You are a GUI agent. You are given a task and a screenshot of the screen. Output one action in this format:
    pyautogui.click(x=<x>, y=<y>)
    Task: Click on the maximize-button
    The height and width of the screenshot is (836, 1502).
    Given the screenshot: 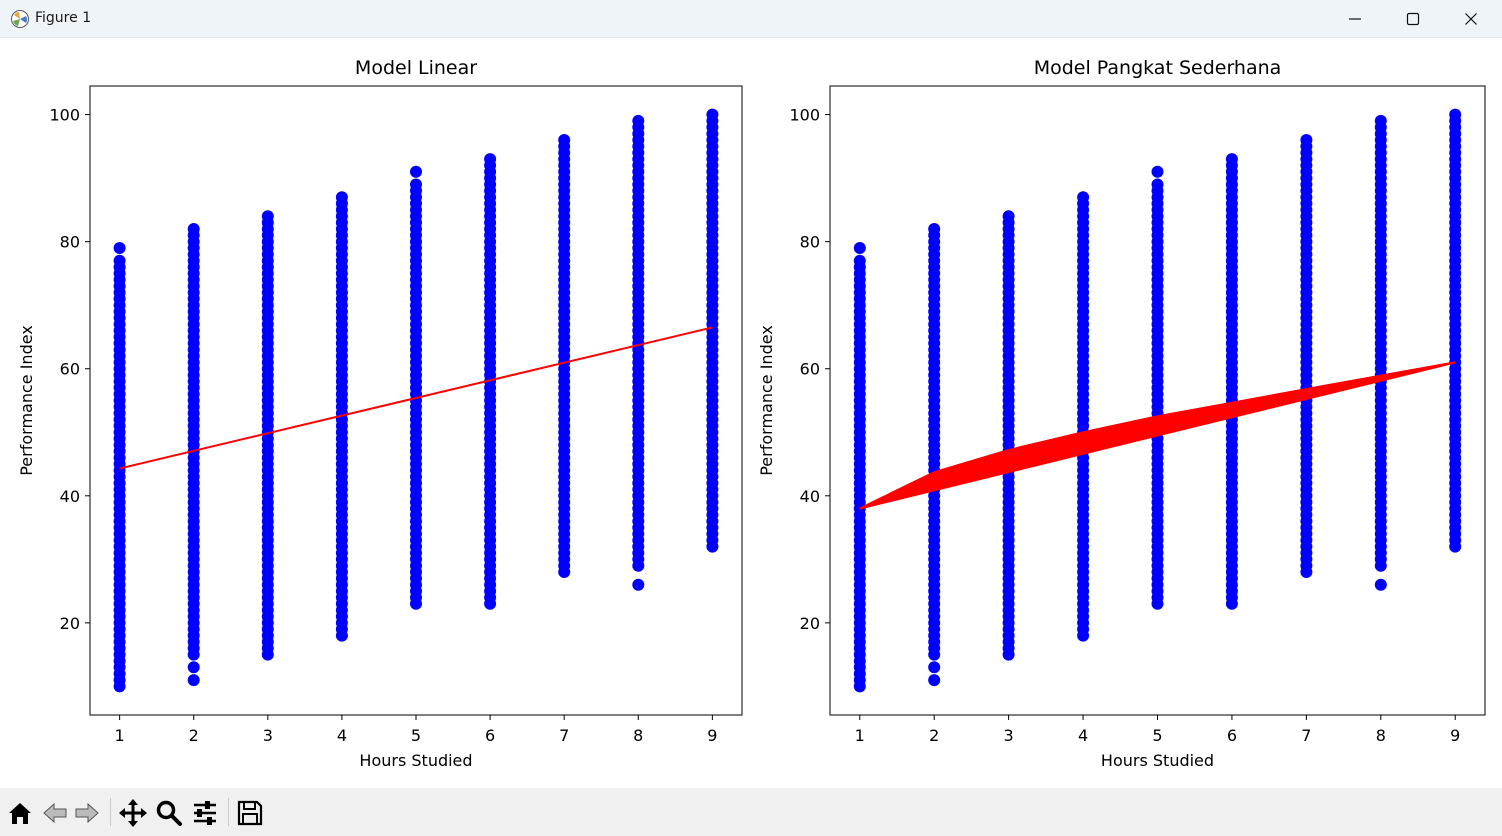 What is the action you would take?
    pyautogui.click(x=1413, y=19)
    